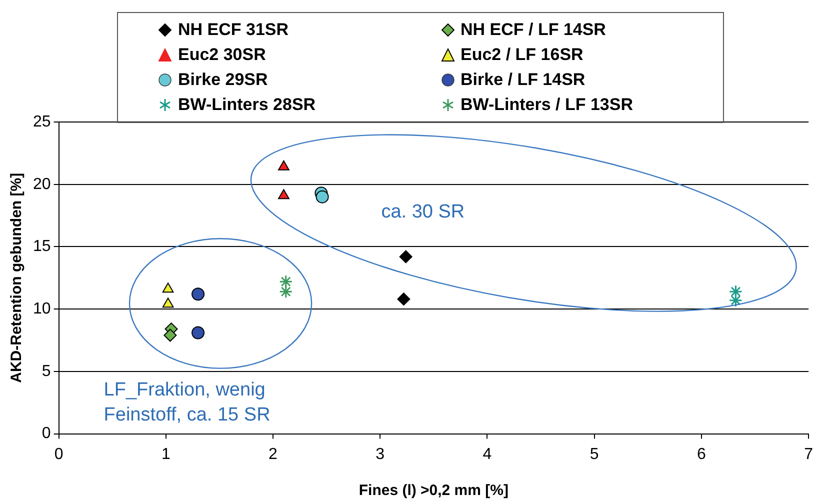 This screenshot has height=504, width=819. Describe the element at coordinates (42, 247) in the screenshot. I see `y-tick-label: 15` at that location.